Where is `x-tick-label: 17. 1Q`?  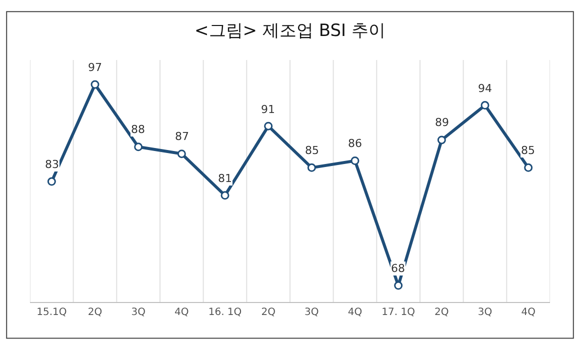
x-tick-label: 17. 1Q is located at coordinates (399, 312).